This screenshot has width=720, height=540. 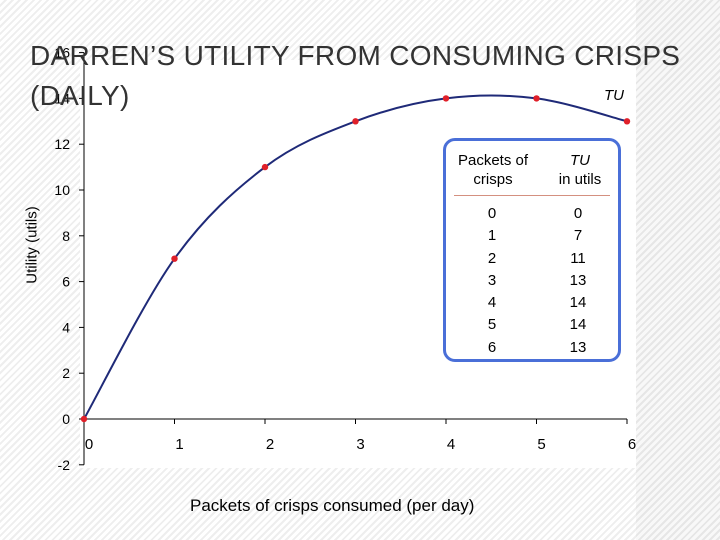 I want to click on table-cell-packets: 6, so click(x=492, y=347).